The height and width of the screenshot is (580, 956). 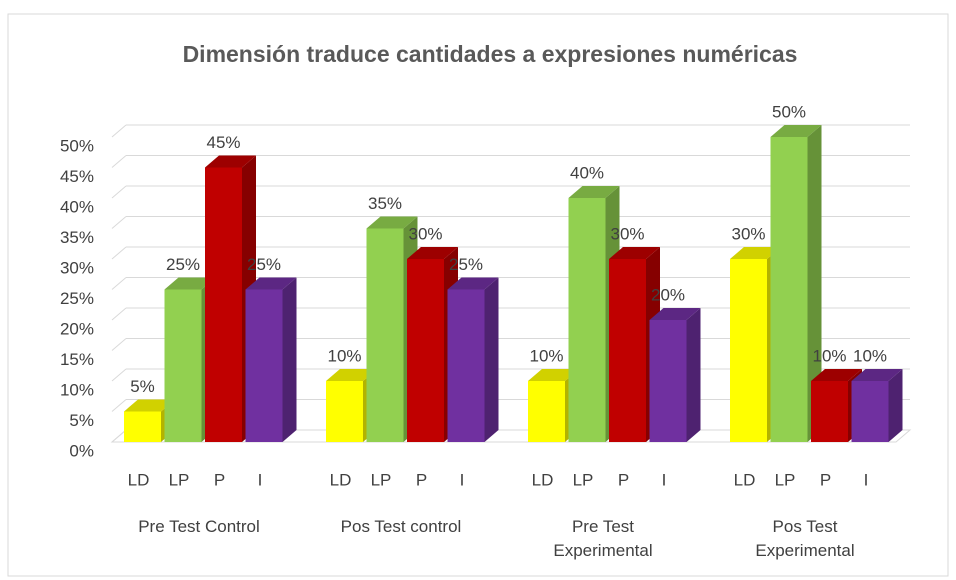 What do you see at coordinates (81, 450) in the screenshot?
I see `y-tick-label: 0%` at bounding box center [81, 450].